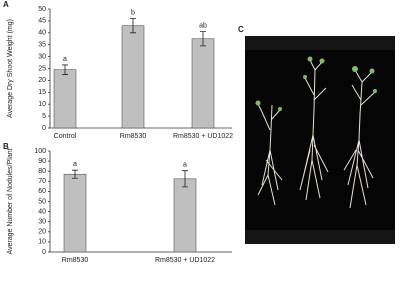 This screenshot has width=400, height=283. I want to click on y-tick-label: 45, so click(42, 21).